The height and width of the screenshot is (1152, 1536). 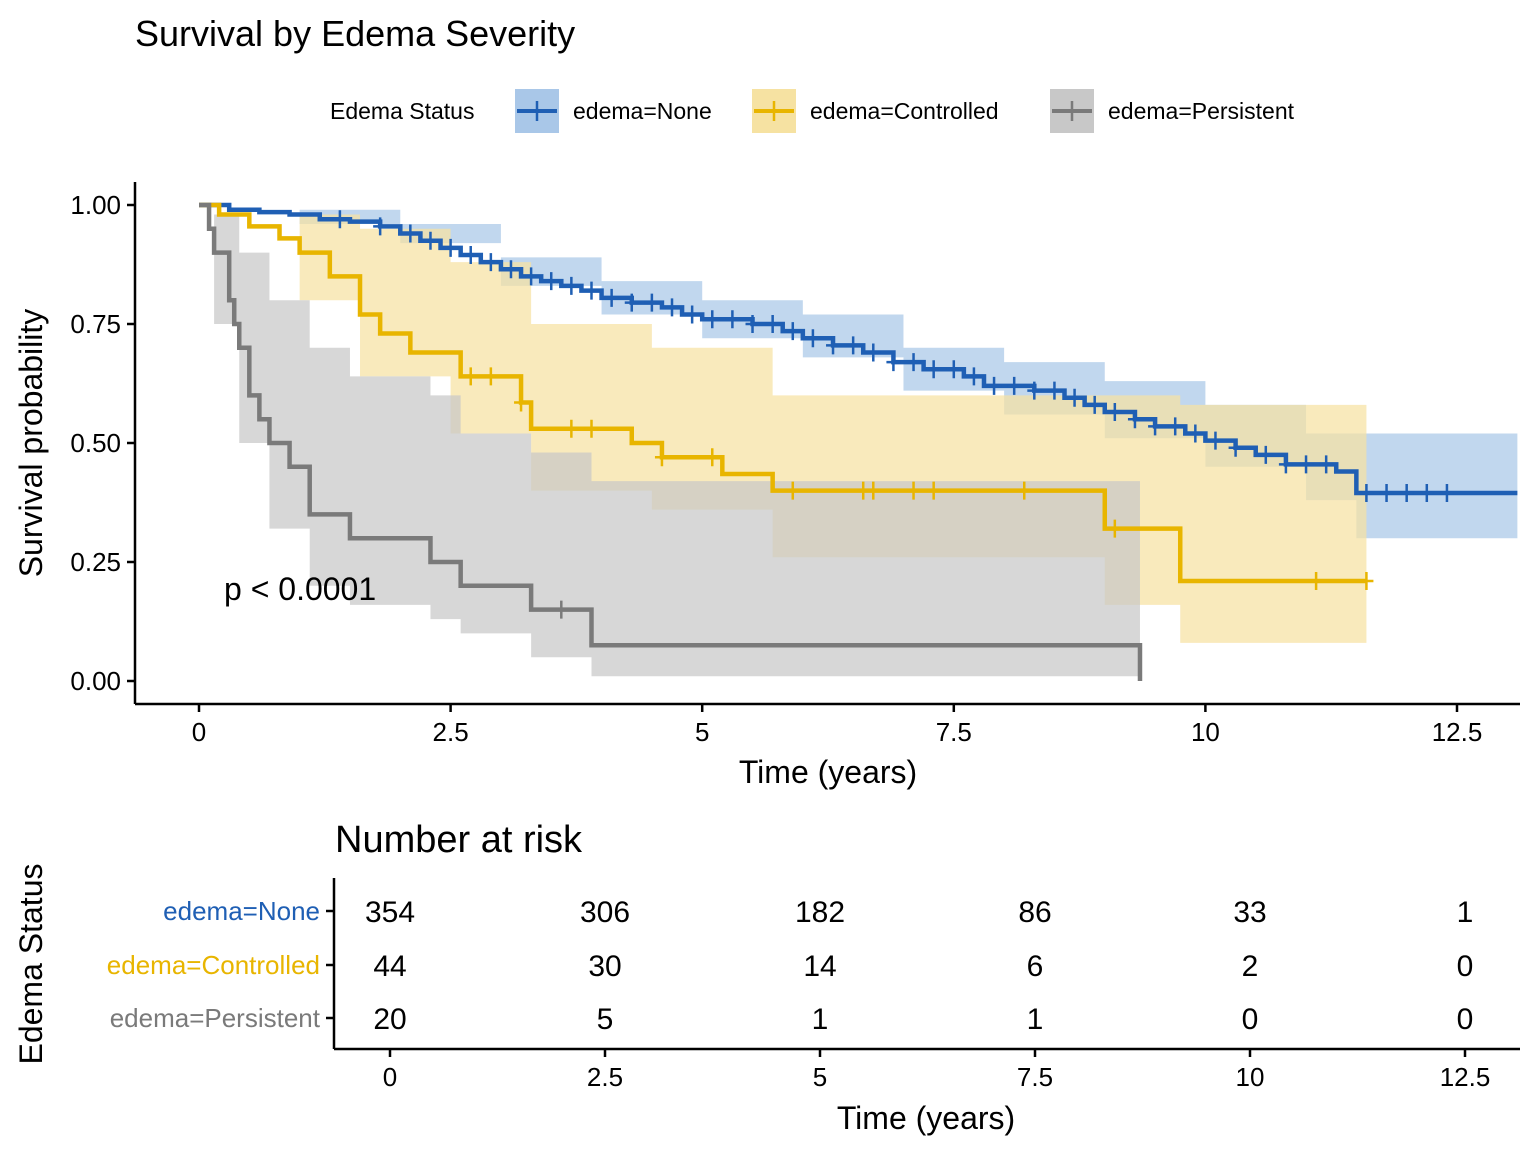 What do you see at coordinates (95, 443) in the screenshot?
I see `y-tick-label: 0.50` at bounding box center [95, 443].